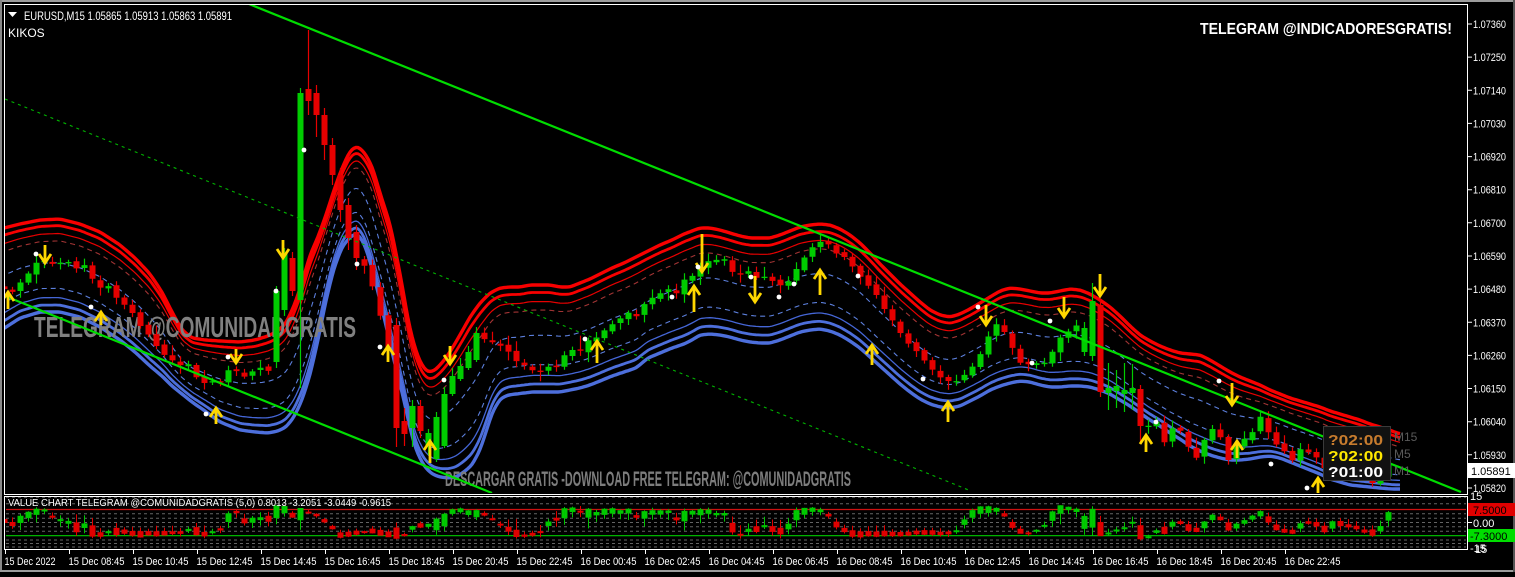 The image size is (1515, 577). I want to click on svg-text: 16 Dec 16:45, so click(1121, 562).